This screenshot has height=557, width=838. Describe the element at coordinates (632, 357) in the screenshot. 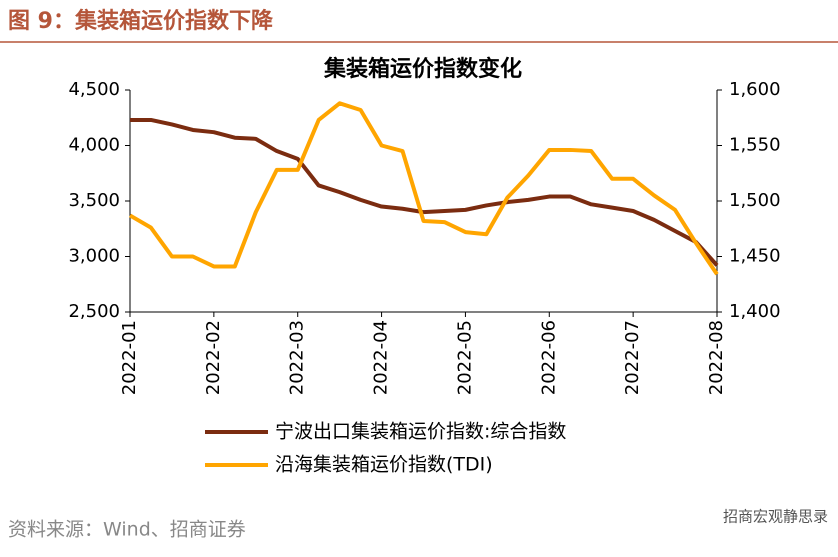

I see `x-tick-label: 2022-07` at that location.